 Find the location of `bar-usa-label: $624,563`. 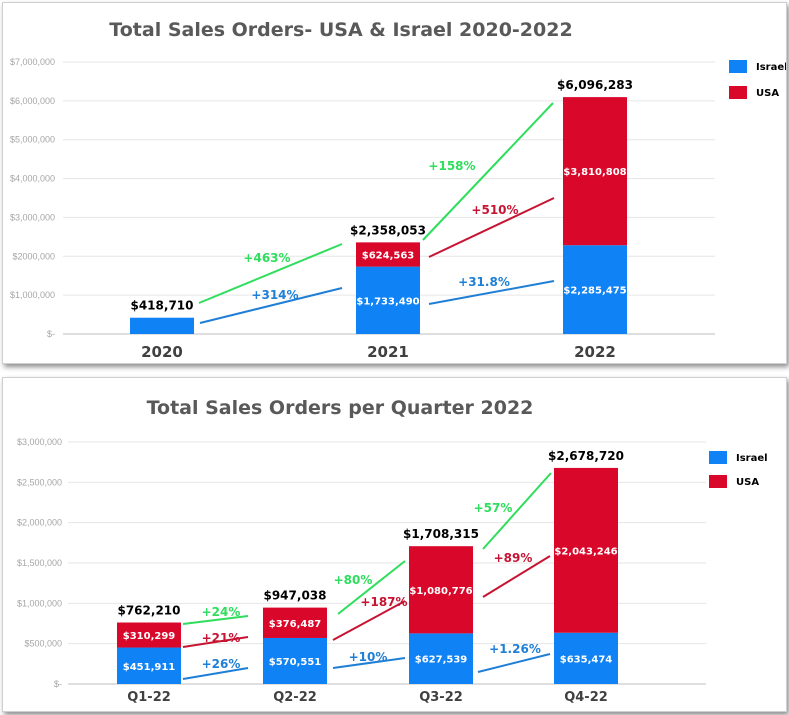

bar-usa-label: $624,563 is located at coordinates (388, 256).